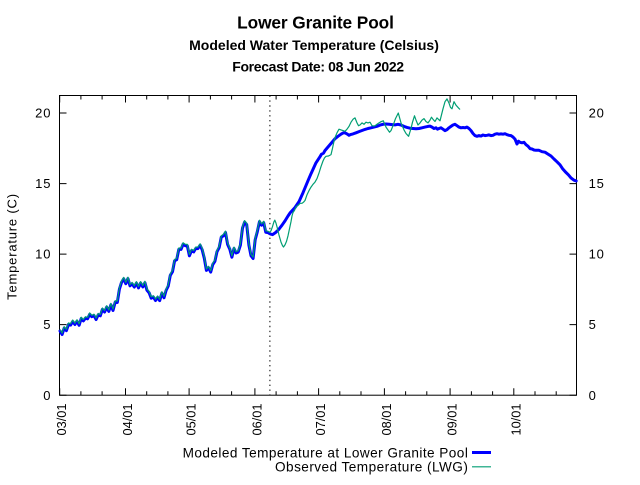 The image size is (640, 485). I want to click on svg-text: 07/01, so click(320, 420).